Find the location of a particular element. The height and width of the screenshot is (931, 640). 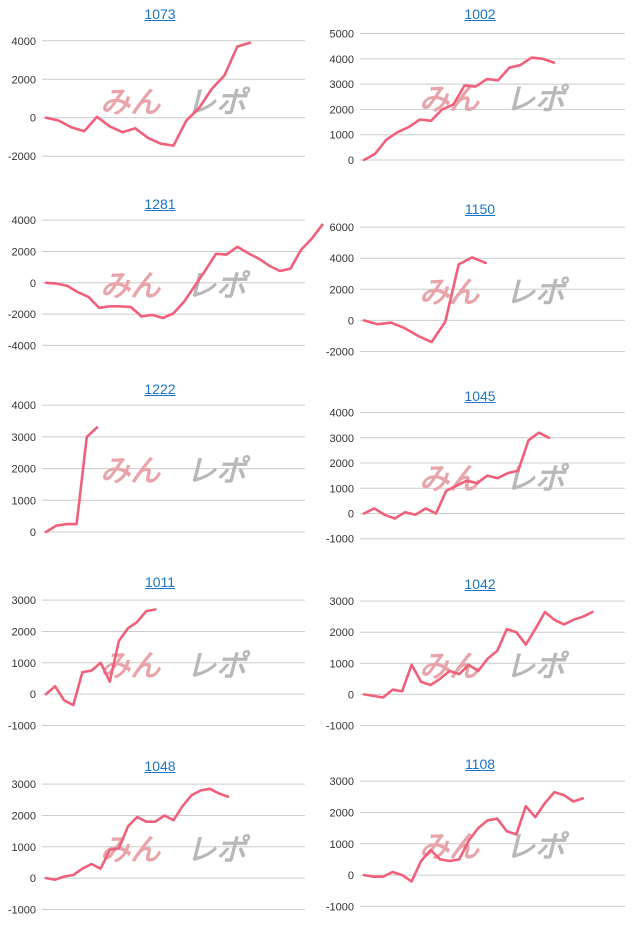

watermark-logo: みん レポ is located at coordinates (494, 100).